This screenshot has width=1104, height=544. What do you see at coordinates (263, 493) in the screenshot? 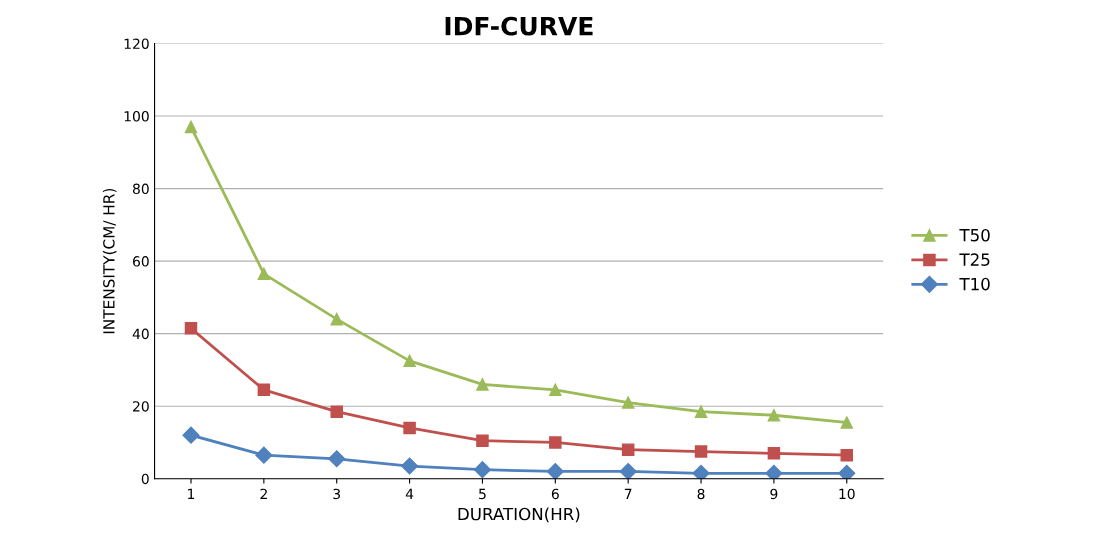
I see `x-tick-label: 2` at bounding box center [263, 493].